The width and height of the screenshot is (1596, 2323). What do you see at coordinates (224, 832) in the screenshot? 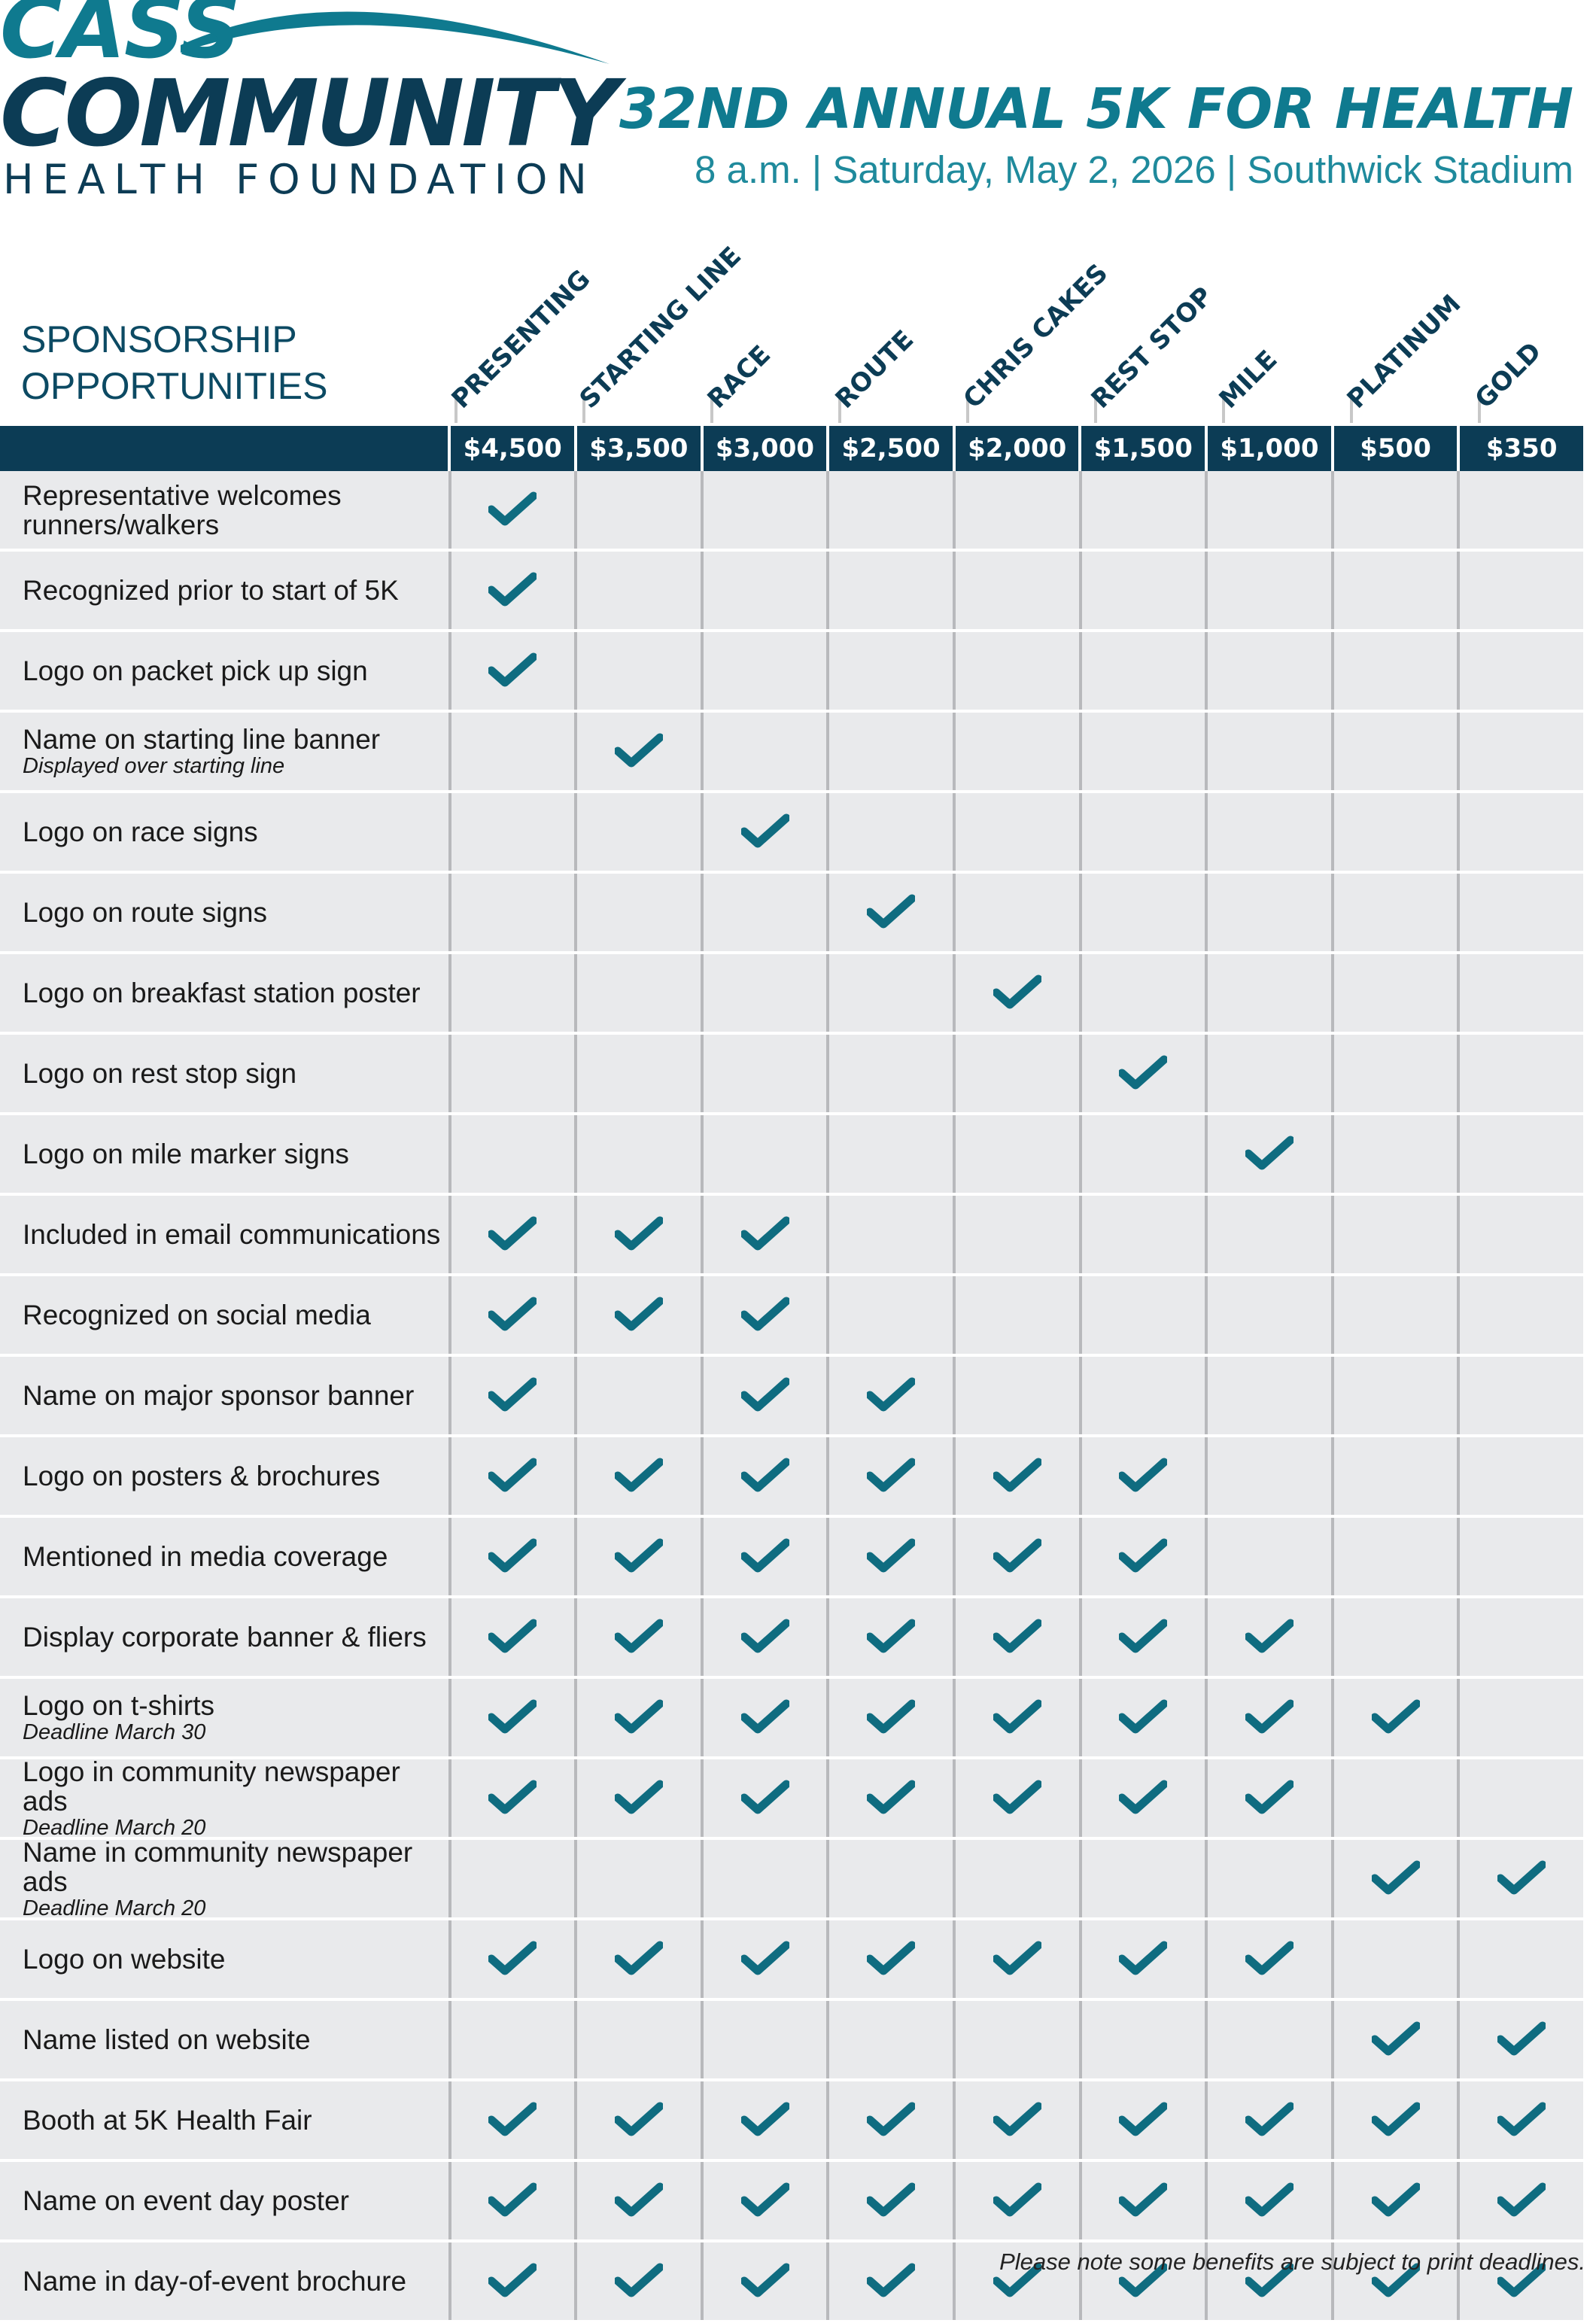
I see `benefit-label: Logo on race signs` at bounding box center [224, 832].